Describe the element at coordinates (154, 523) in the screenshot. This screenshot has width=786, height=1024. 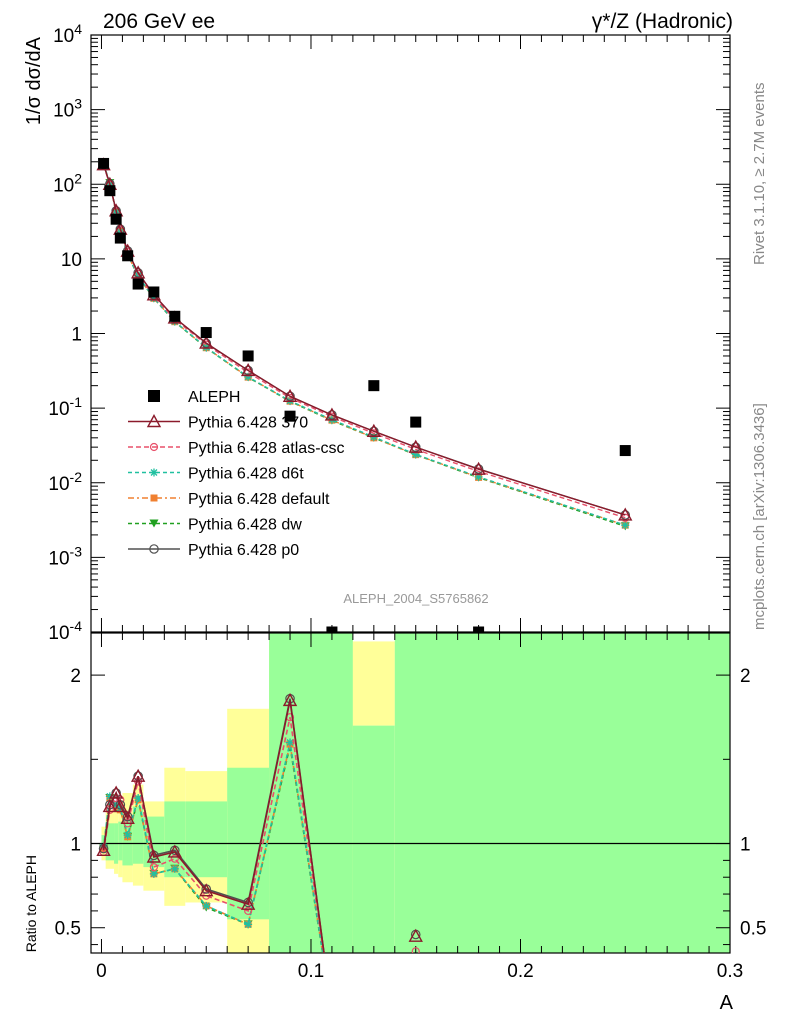
I see `marker-down-triangle` at that location.